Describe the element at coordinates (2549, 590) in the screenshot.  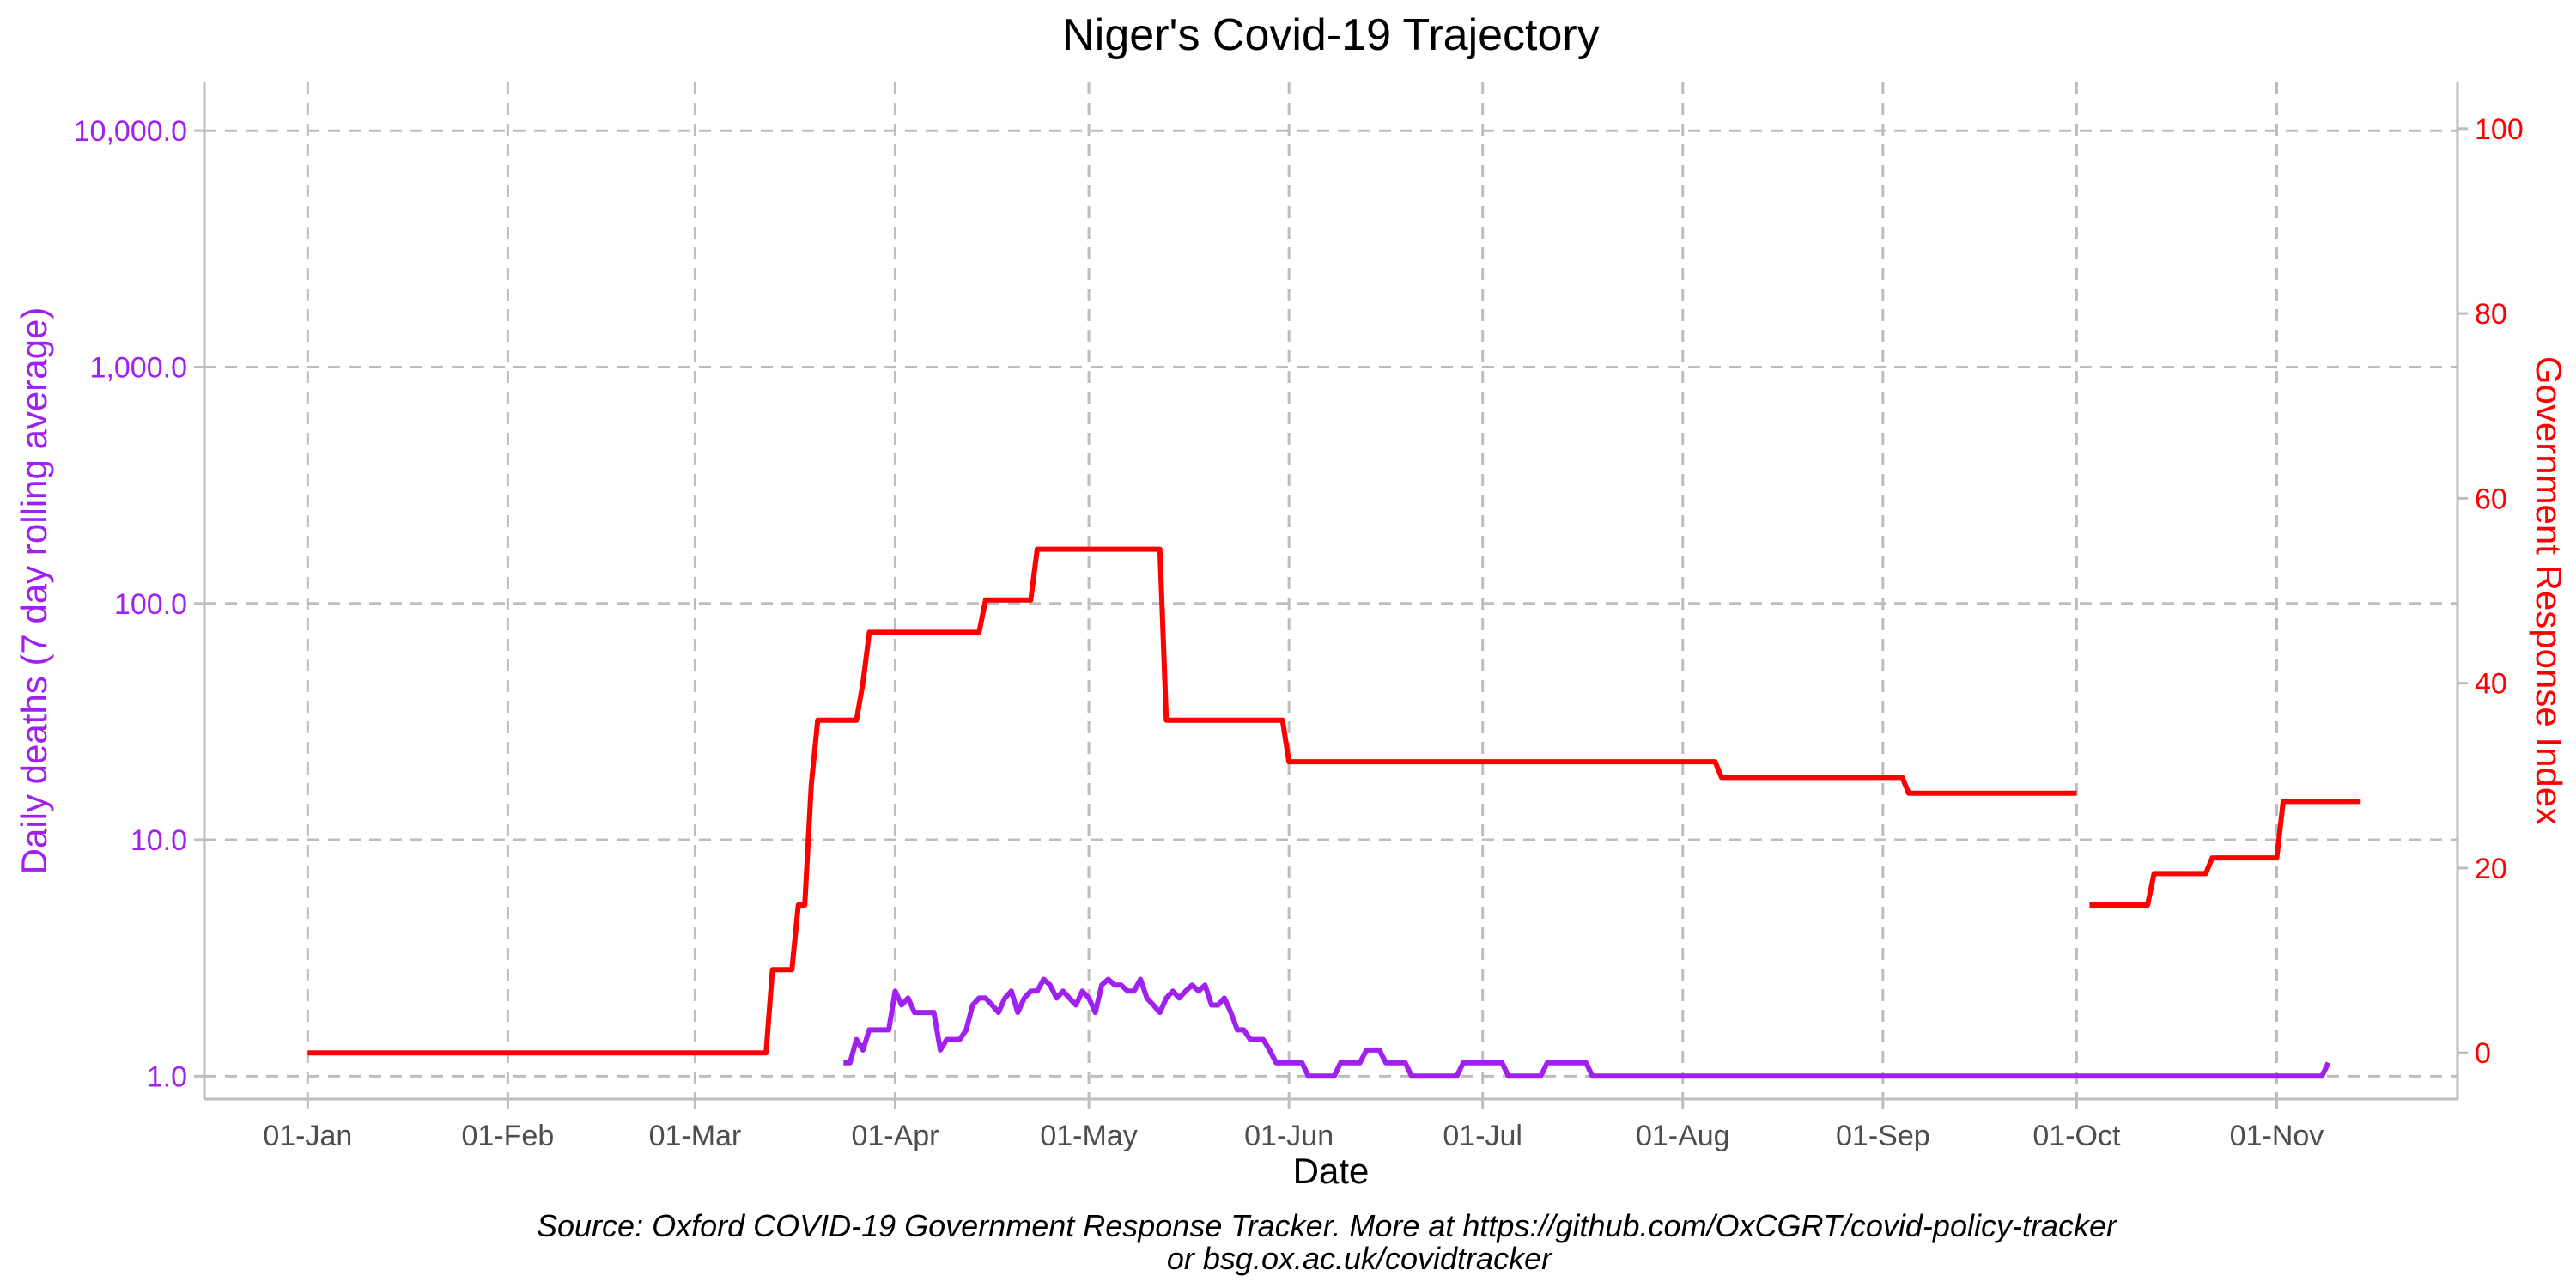
I see `right-axis-title: Government Response Index` at that location.